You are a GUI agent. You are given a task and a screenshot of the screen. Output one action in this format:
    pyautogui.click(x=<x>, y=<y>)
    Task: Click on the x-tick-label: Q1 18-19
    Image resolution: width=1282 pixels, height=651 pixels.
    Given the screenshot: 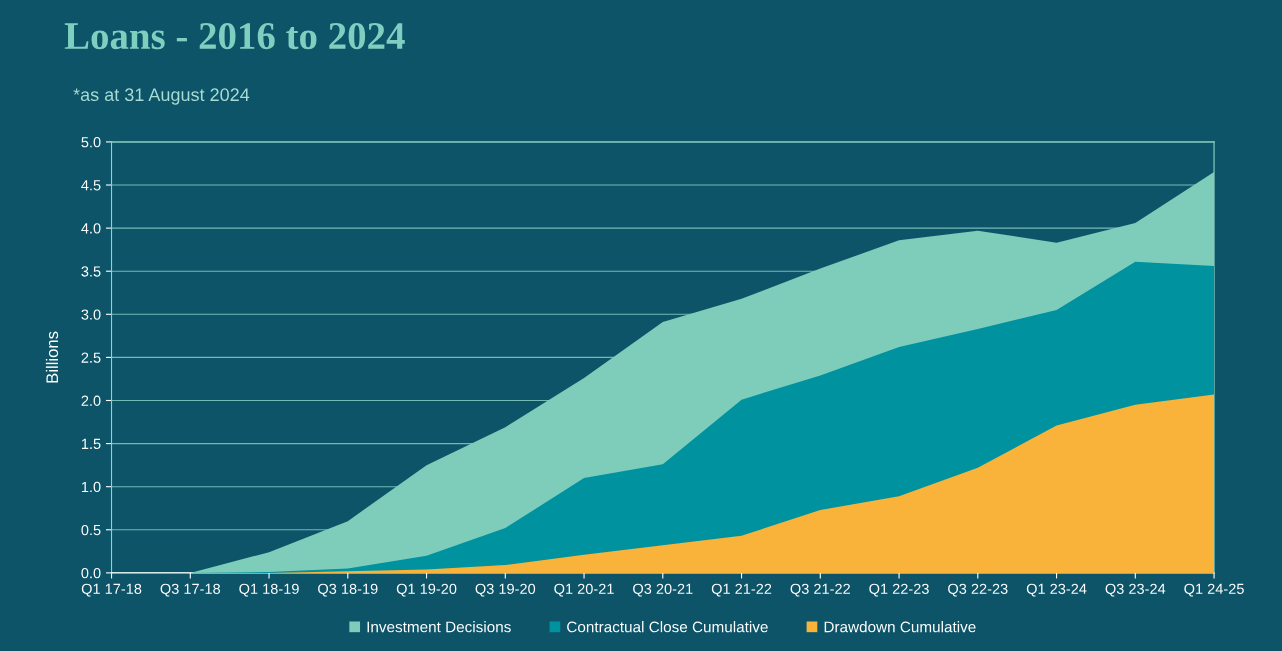 What is the action you would take?
    pyautogui.click(x=269, y=590)
    